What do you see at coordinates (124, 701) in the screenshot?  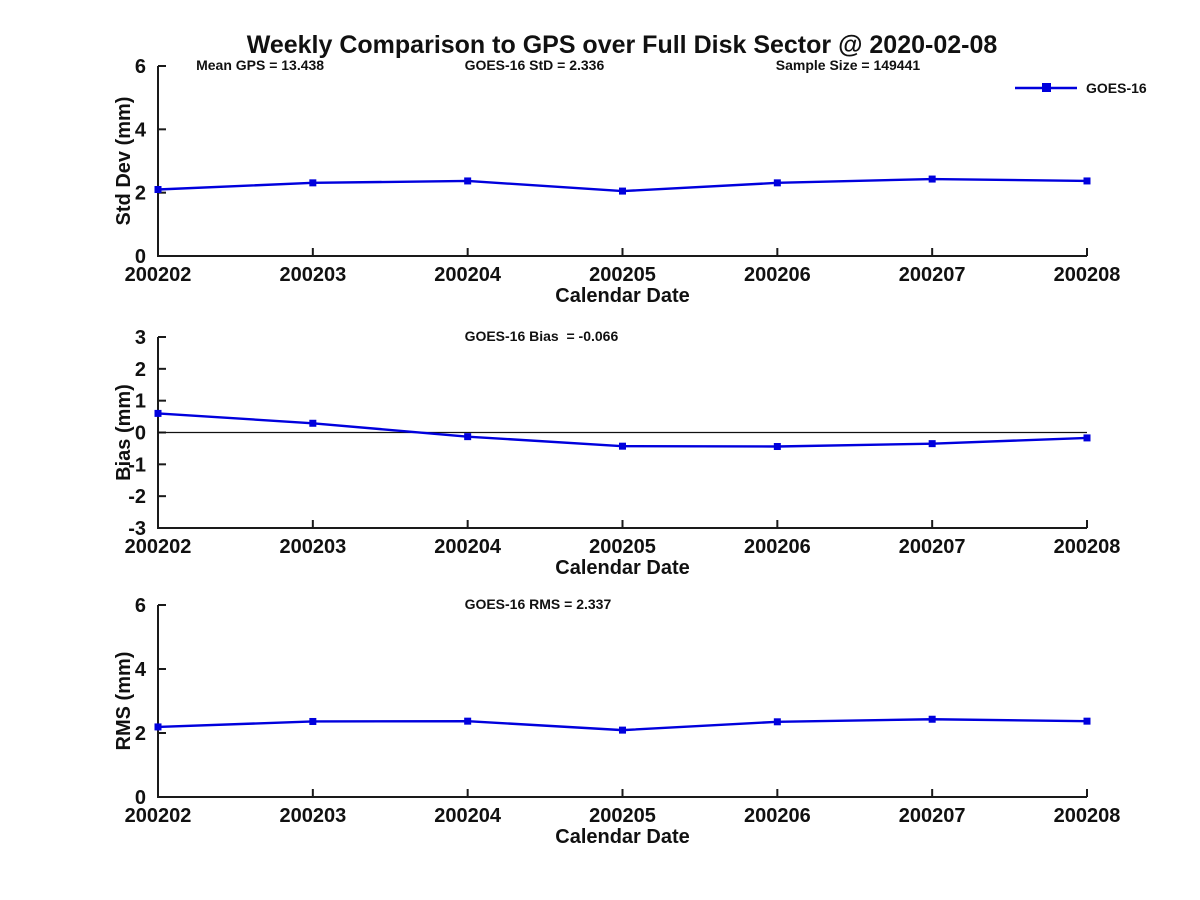 I see `y-axis-label: RMS (mm)` at bounding box center [124, 701].